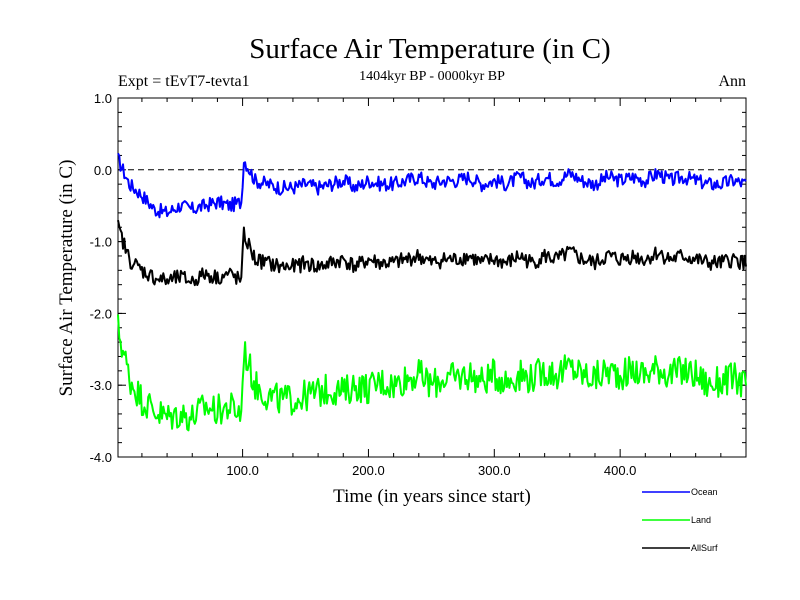 The height and width of the screenshot is (600, 800). What do you see at coordinates (432, 253) in the screenshot?
I see `series-line-allsurf` at bounding box center [432, 253].